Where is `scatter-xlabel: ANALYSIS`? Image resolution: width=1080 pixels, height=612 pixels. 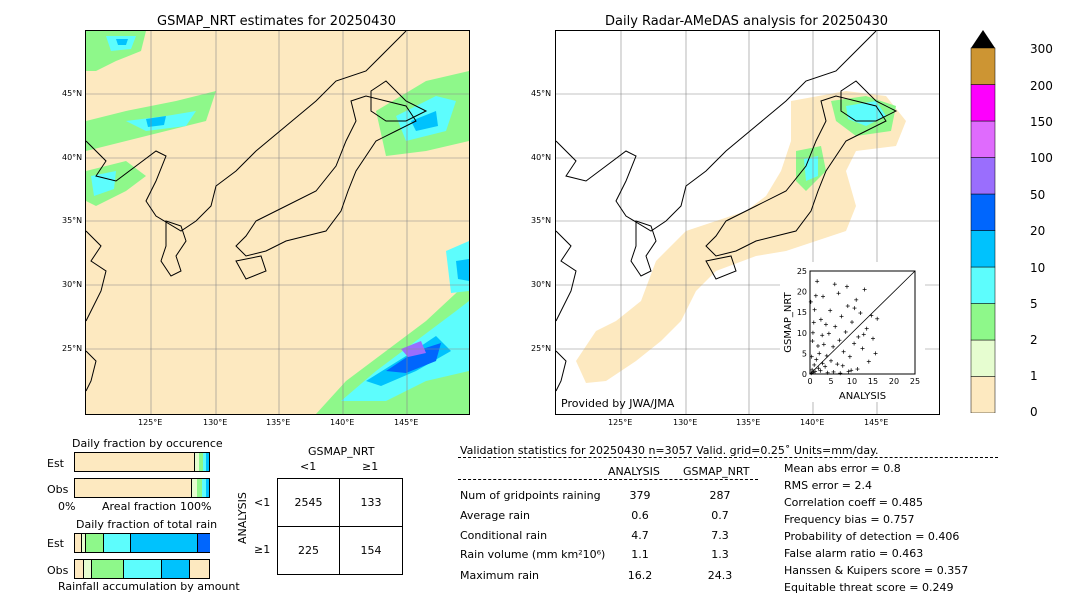
scatter-xlabel: ANALYSIS is located at coordinates (862, 396).